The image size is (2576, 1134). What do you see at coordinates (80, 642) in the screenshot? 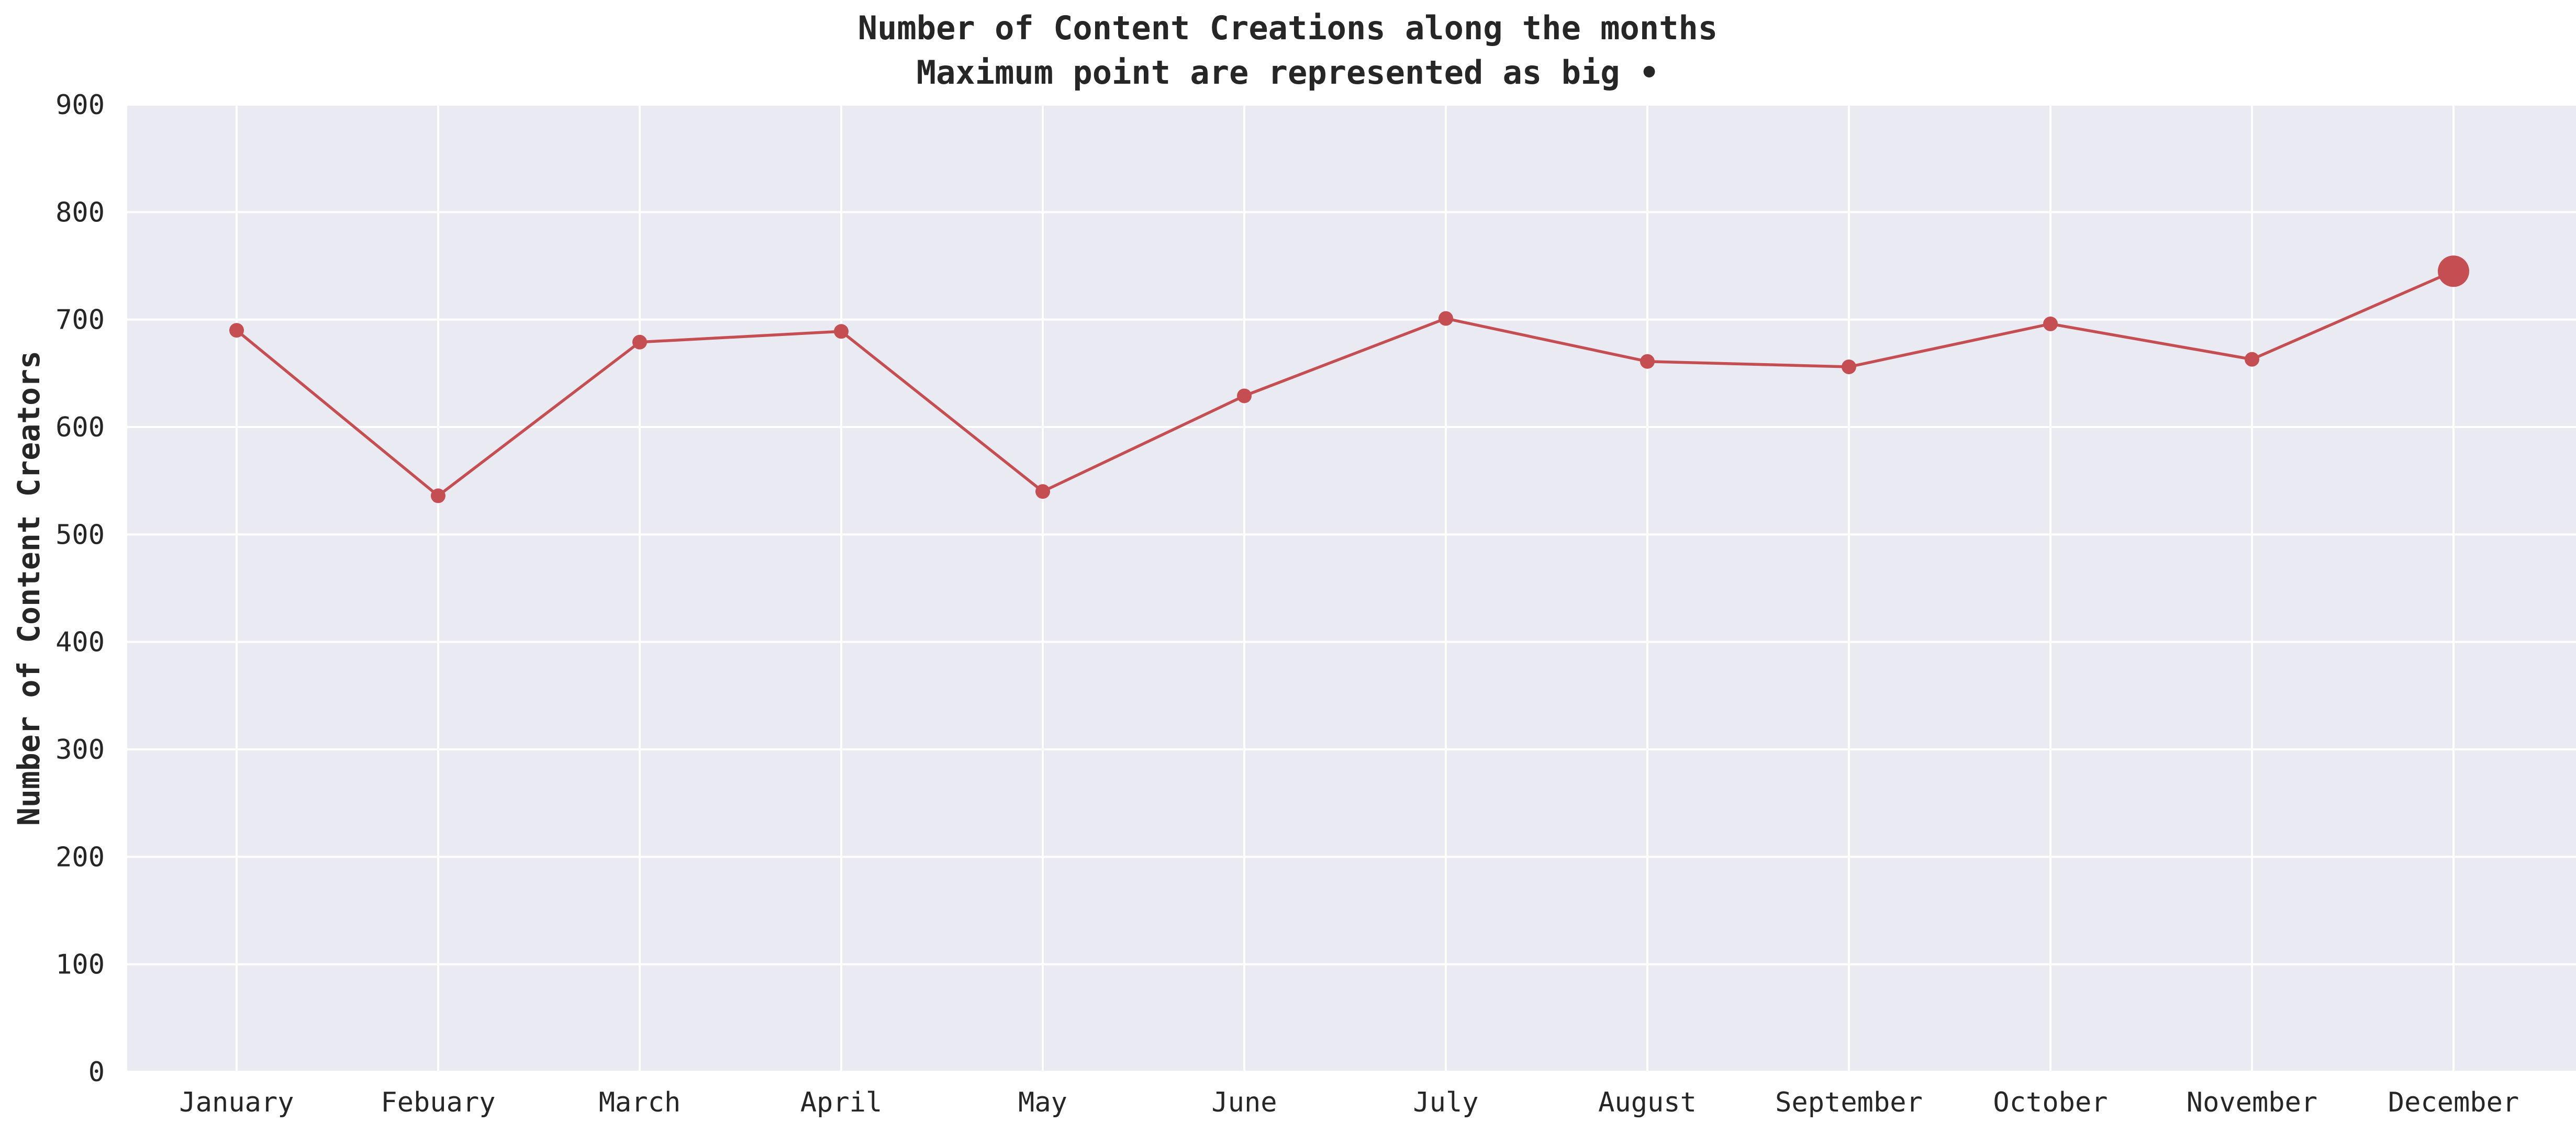
I see `y-tick-label: 400` at bounding box center [80, 642].